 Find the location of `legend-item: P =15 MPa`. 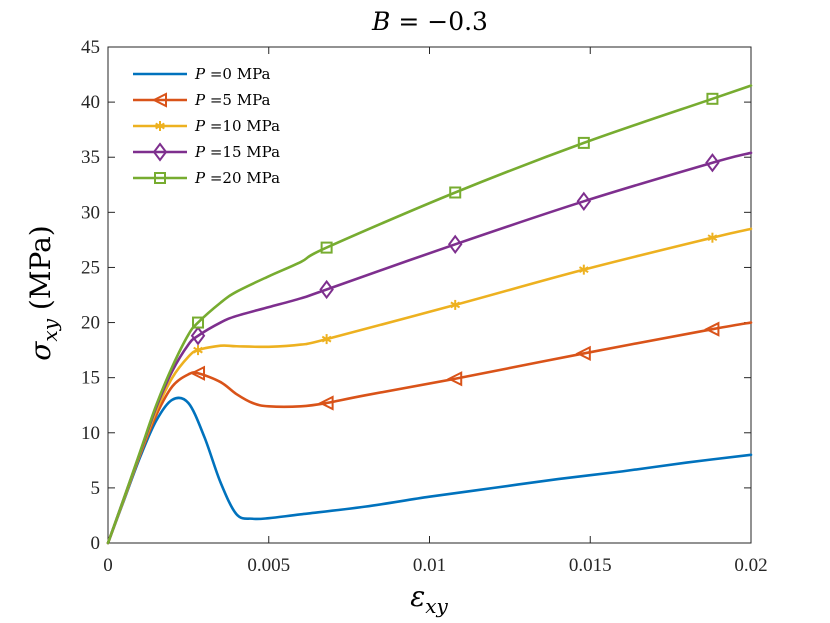

legend-item: P =15 MPa is located at coordinates (206, 152).